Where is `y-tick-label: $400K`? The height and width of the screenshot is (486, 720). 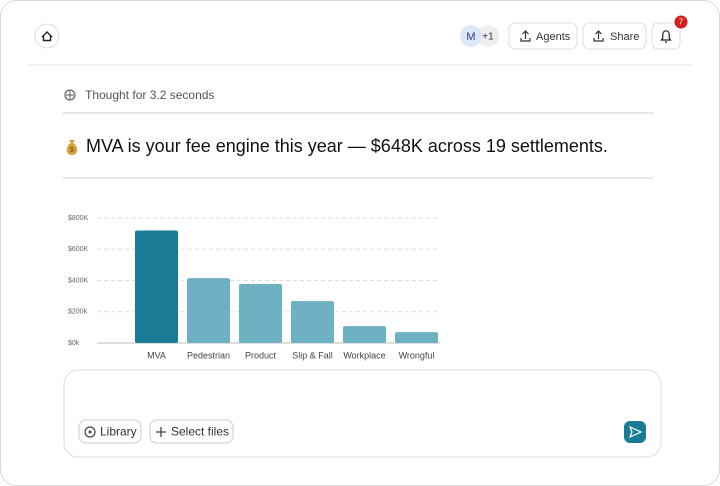 y-tick-label: $400K is located at coordinates (78, 280).